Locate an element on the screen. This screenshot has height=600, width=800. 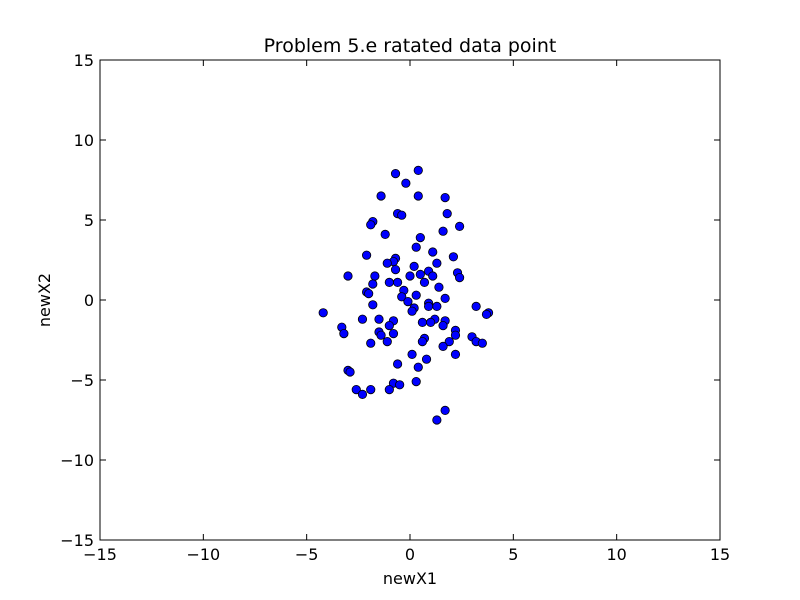
points-layer is located at coordinates (406, 295).